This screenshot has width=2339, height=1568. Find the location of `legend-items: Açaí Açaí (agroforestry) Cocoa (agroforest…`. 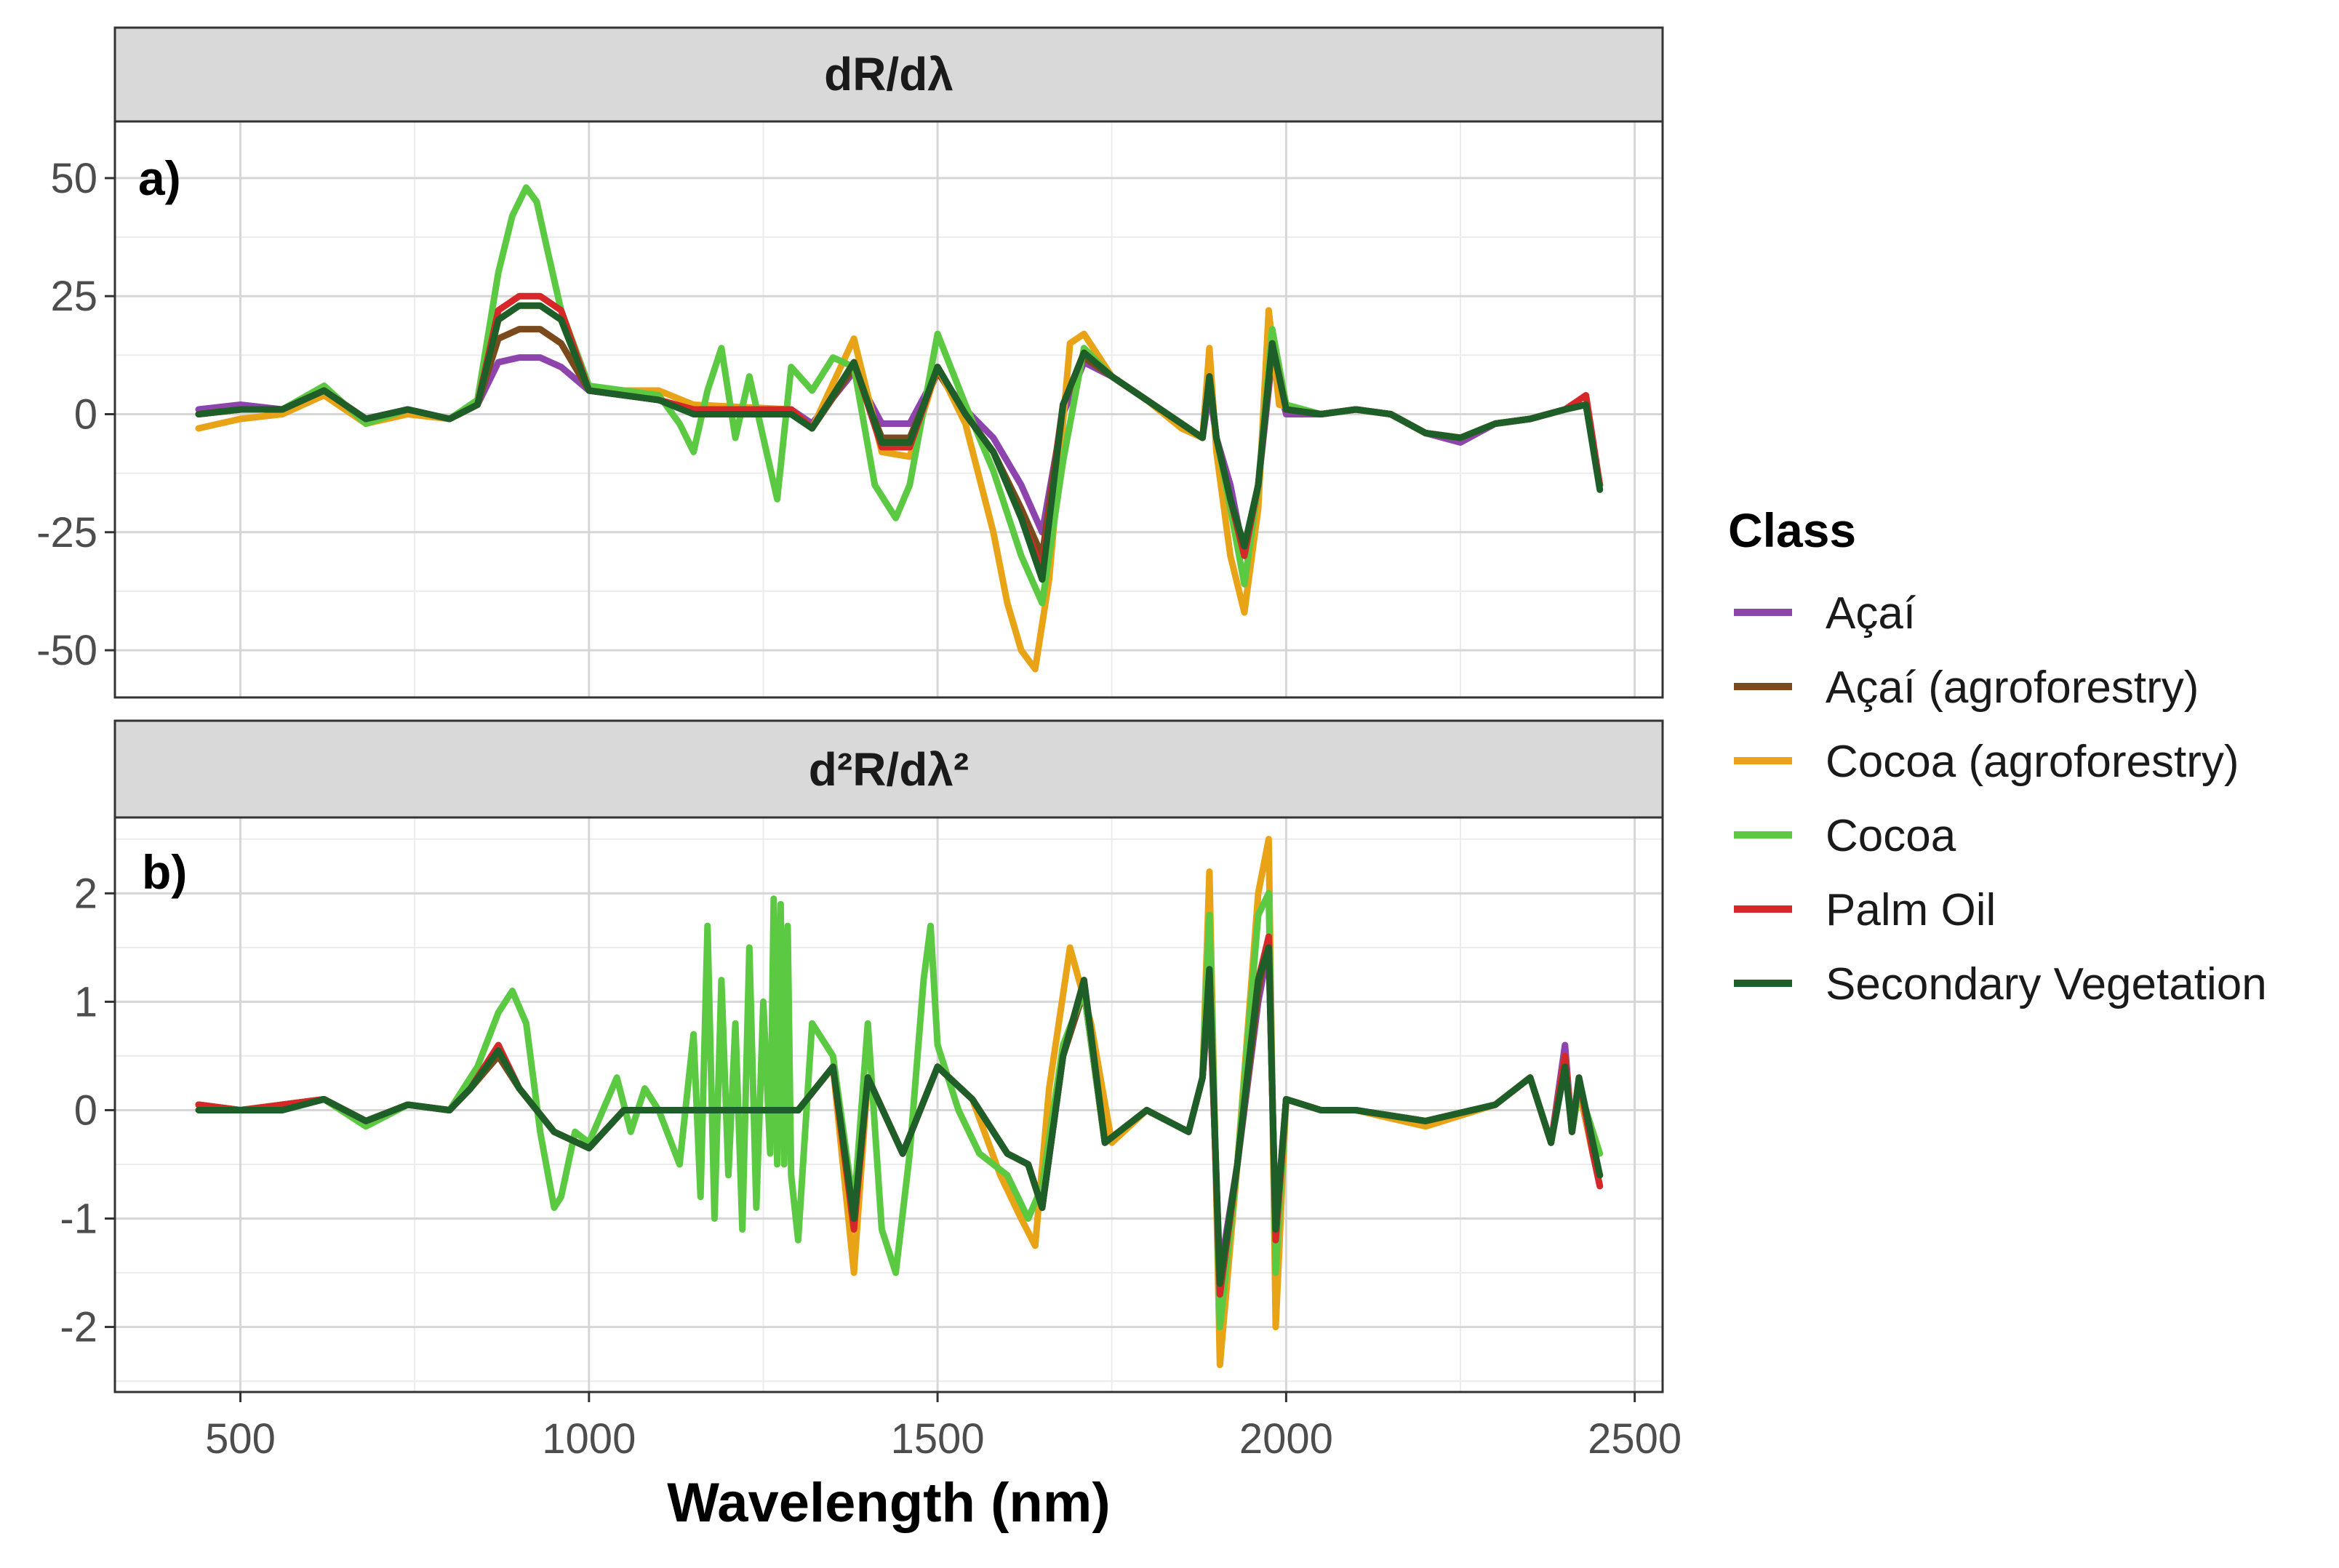

legend-items: Açaí Açaí (agroforestry) Cocoa (agroforest… is located at coordinates (2000, 798).